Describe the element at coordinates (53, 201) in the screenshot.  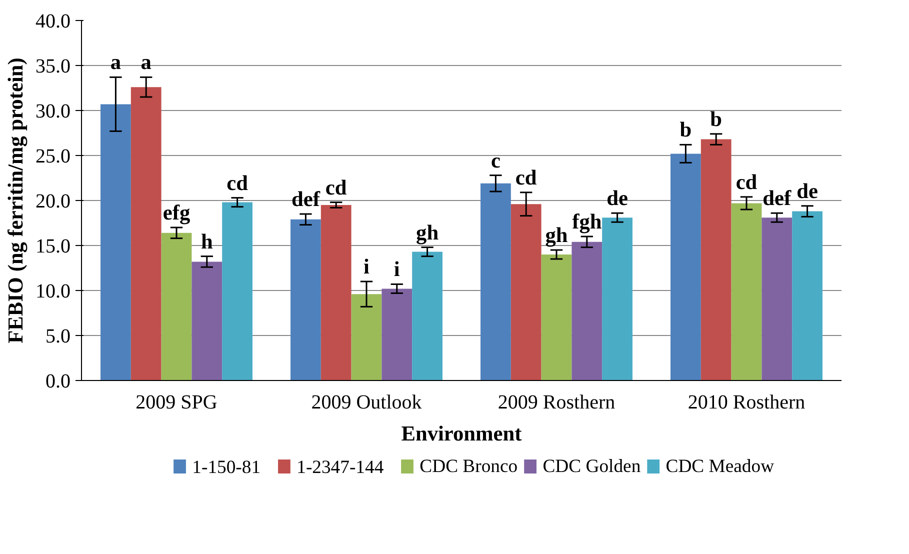
I see `y-tick-label: 20.0` at that location.